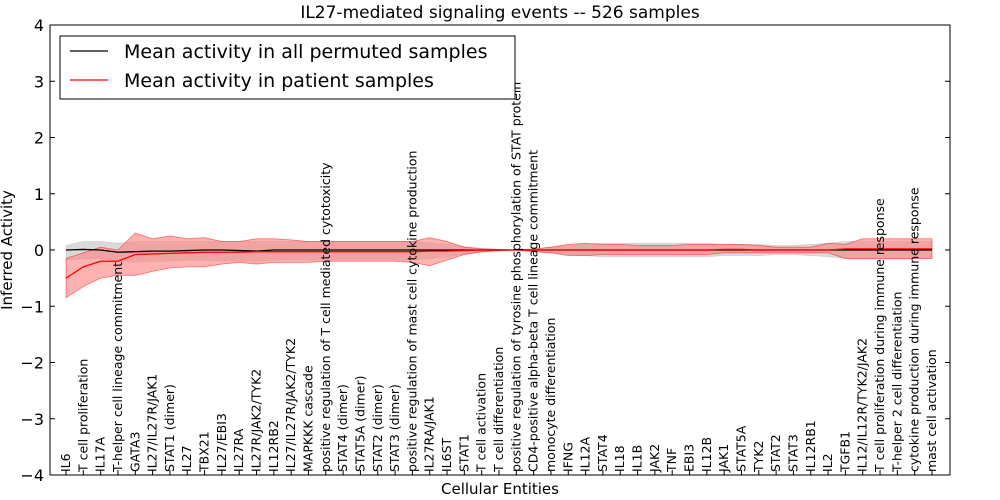 Image resolution: width=1000 pixels, height=500 pixels. What do you see at coordinates (256, 420) in the screenshot?
I see `x-tick-label: IL27R/JAK2/TYK2` at bounding box center [256, 420].